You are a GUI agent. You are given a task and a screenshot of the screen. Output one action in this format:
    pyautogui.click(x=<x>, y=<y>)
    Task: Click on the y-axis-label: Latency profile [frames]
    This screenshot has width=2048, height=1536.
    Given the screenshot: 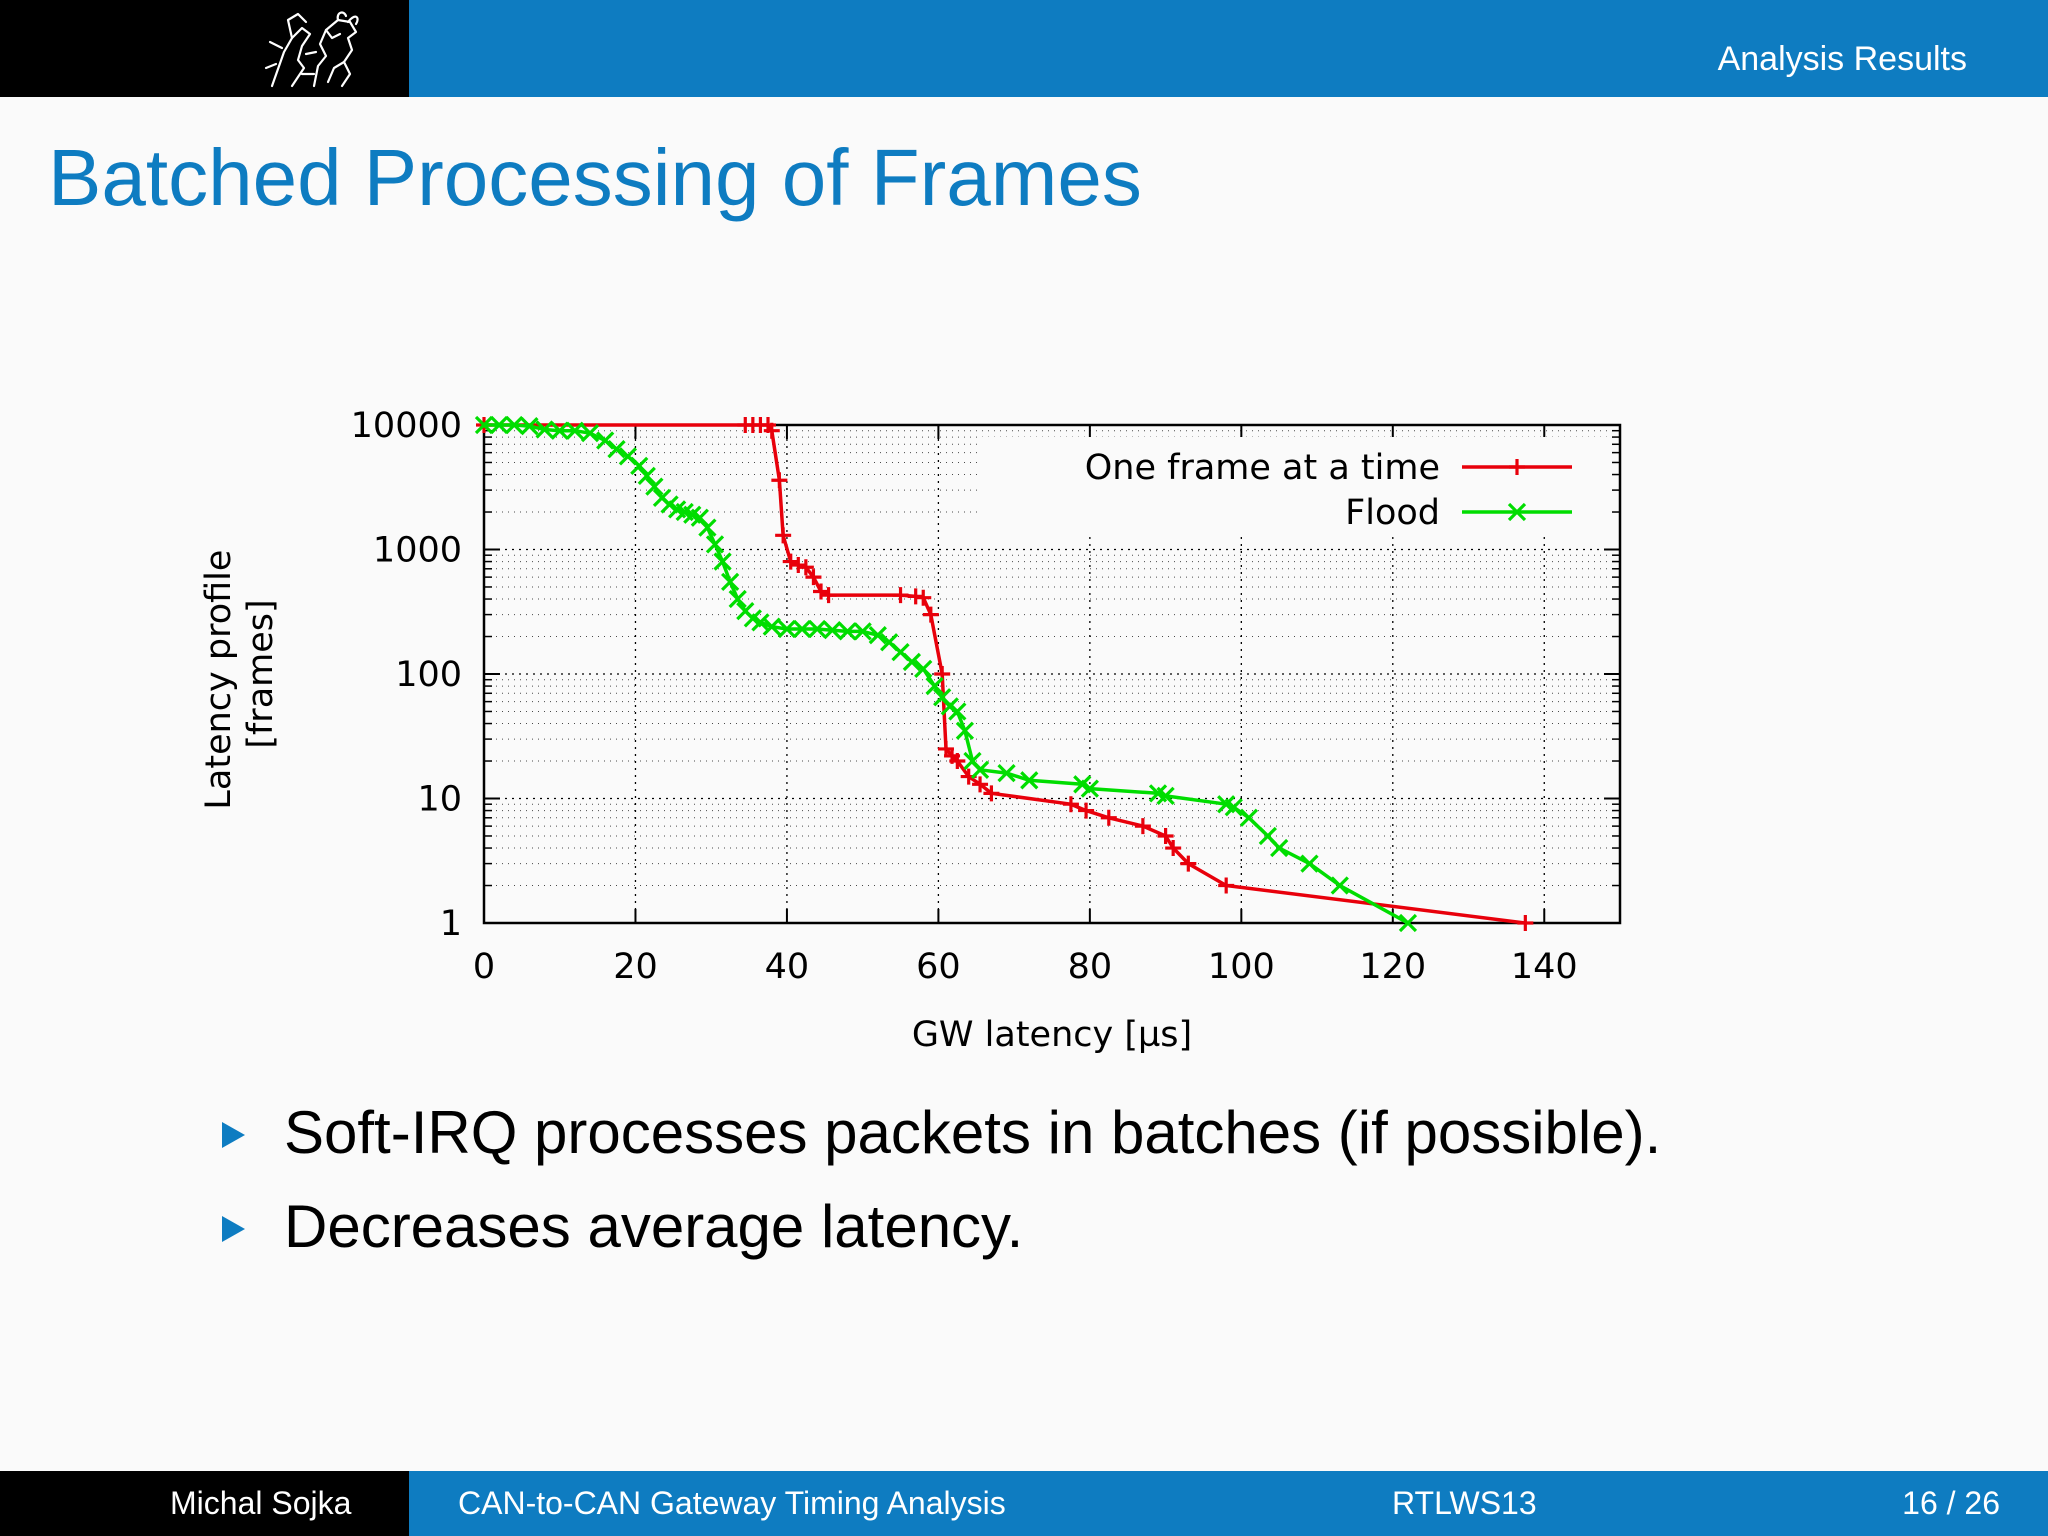 What is the action you would take?
    pyautogui.click(x=240, y=673)
    